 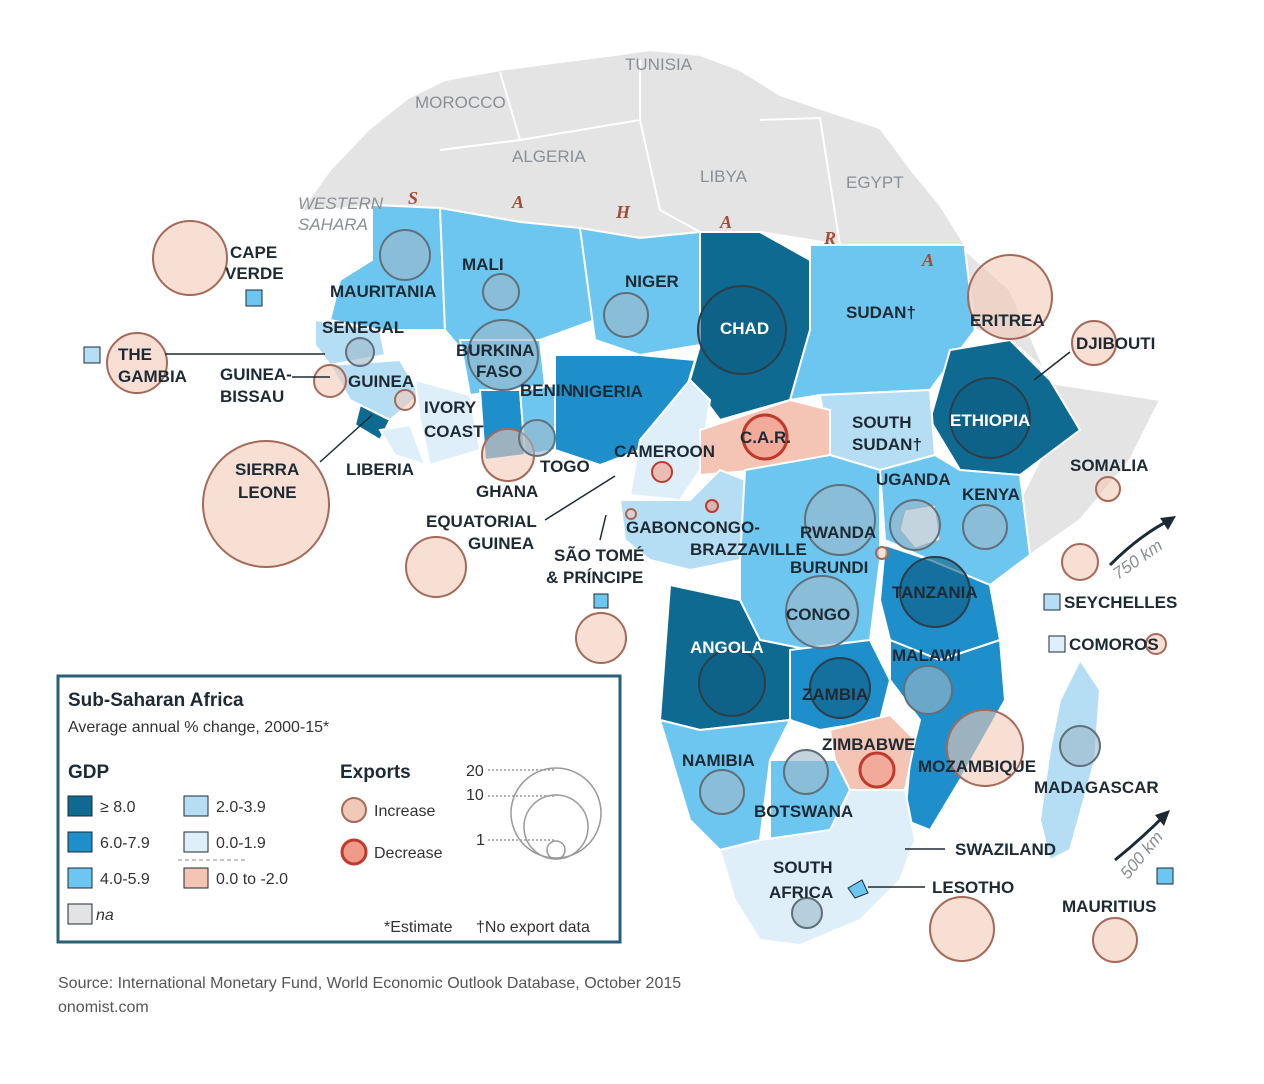 What do you see at coordinates (405, 255) in the screenshot?
I see `mauritania-circle` at bounding box center [405, 255].